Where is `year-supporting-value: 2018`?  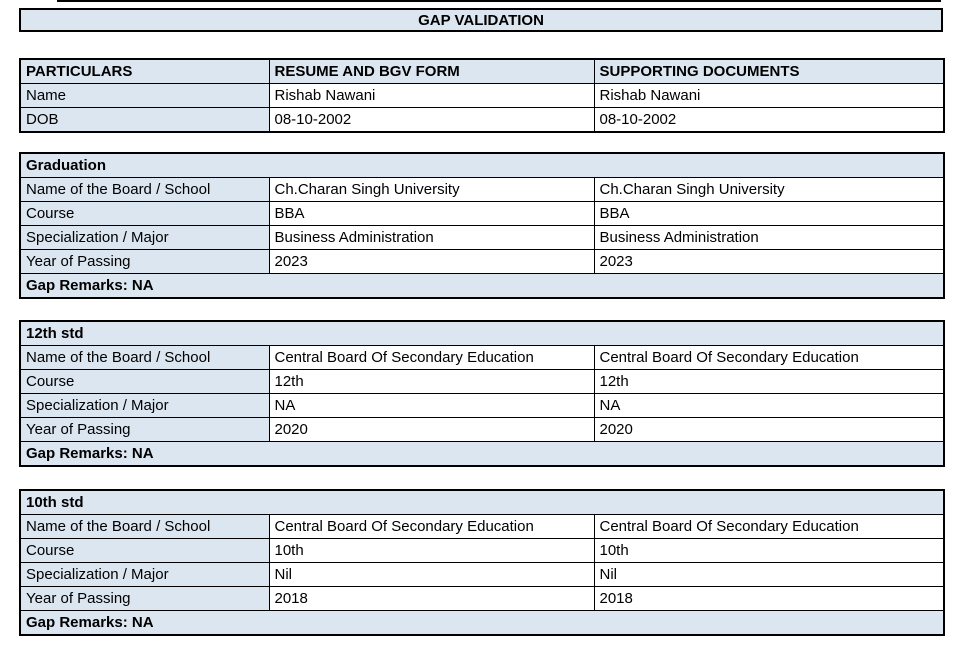
year-supporting-value: 2018 is located at coordinates (769, 598).